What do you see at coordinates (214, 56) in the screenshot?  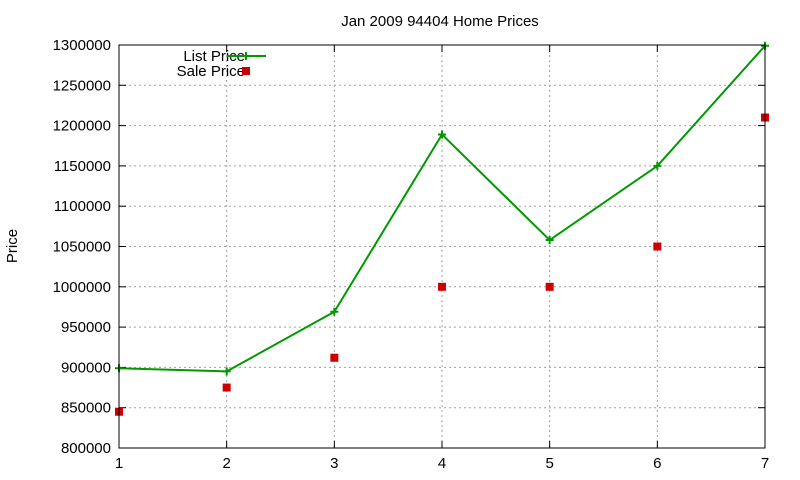 I see `legend-label-list-price: List Price` at bounding box center [214, 56].